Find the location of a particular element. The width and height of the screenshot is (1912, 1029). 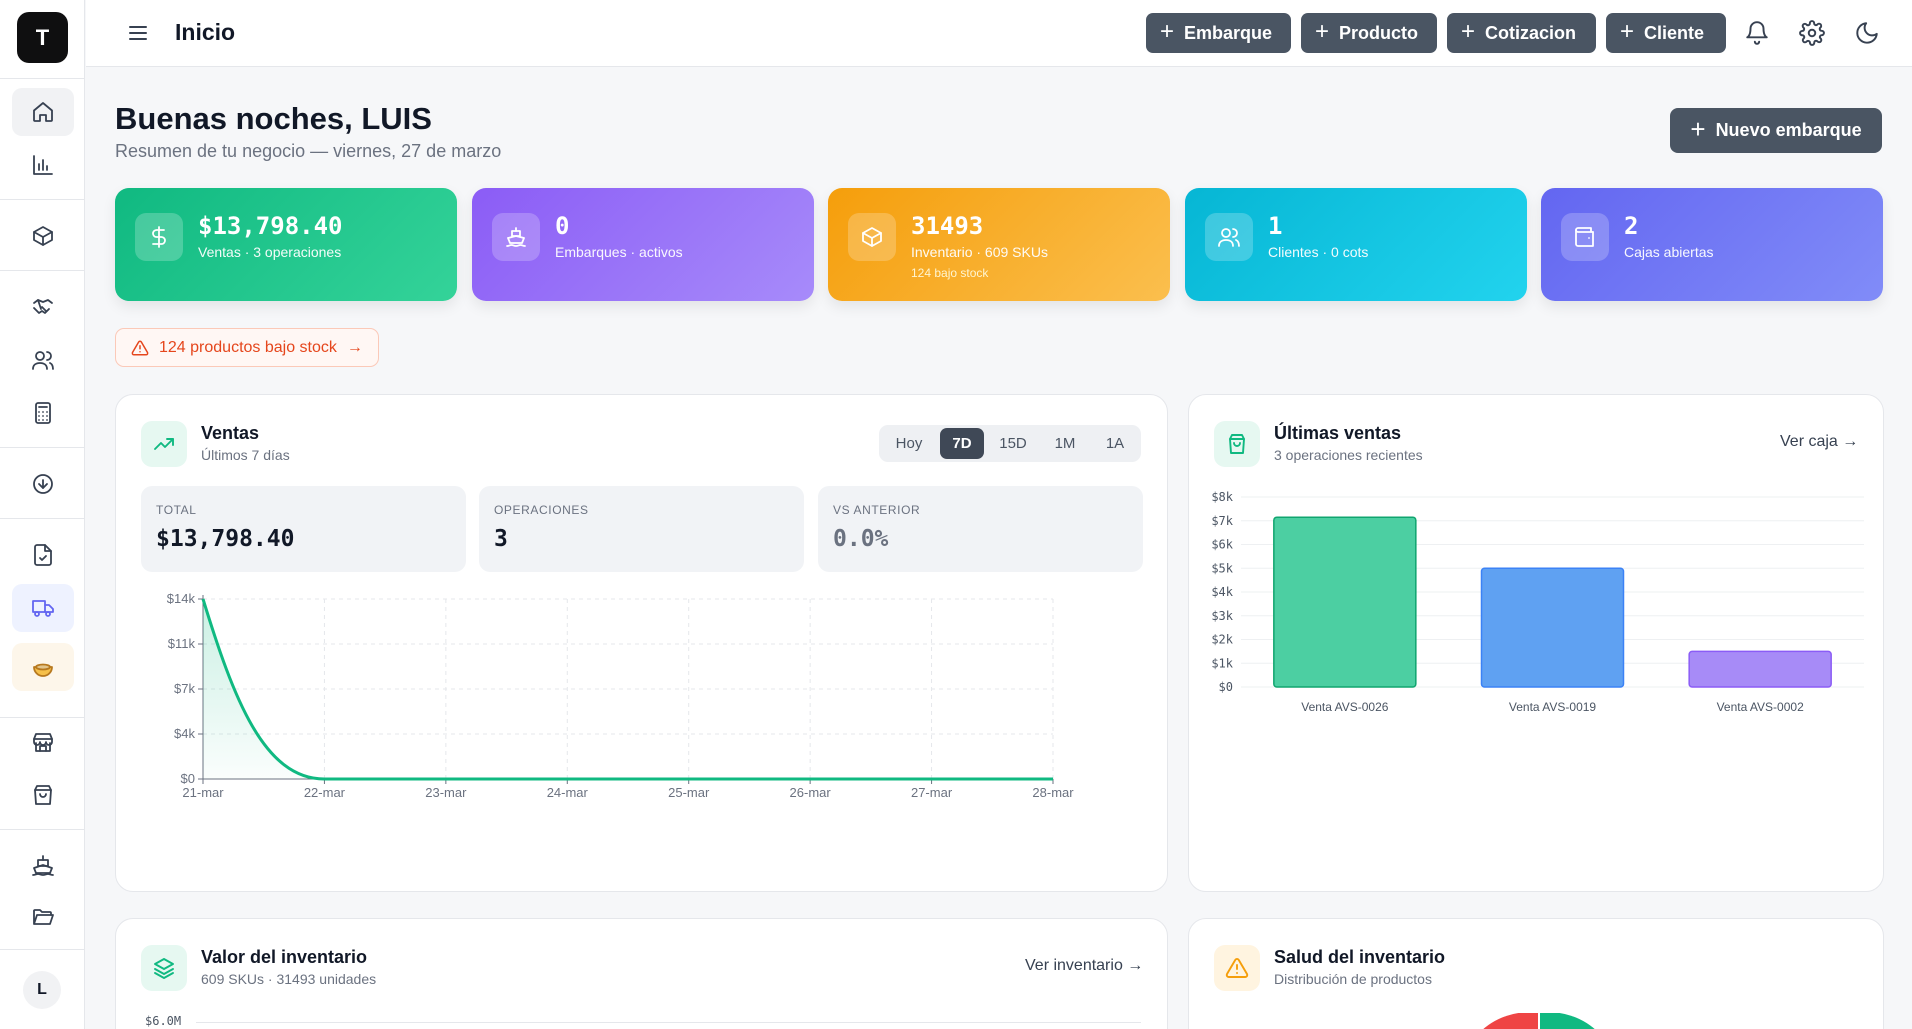

x-tick-label: 27-mar is located at coordinates (932, 792).